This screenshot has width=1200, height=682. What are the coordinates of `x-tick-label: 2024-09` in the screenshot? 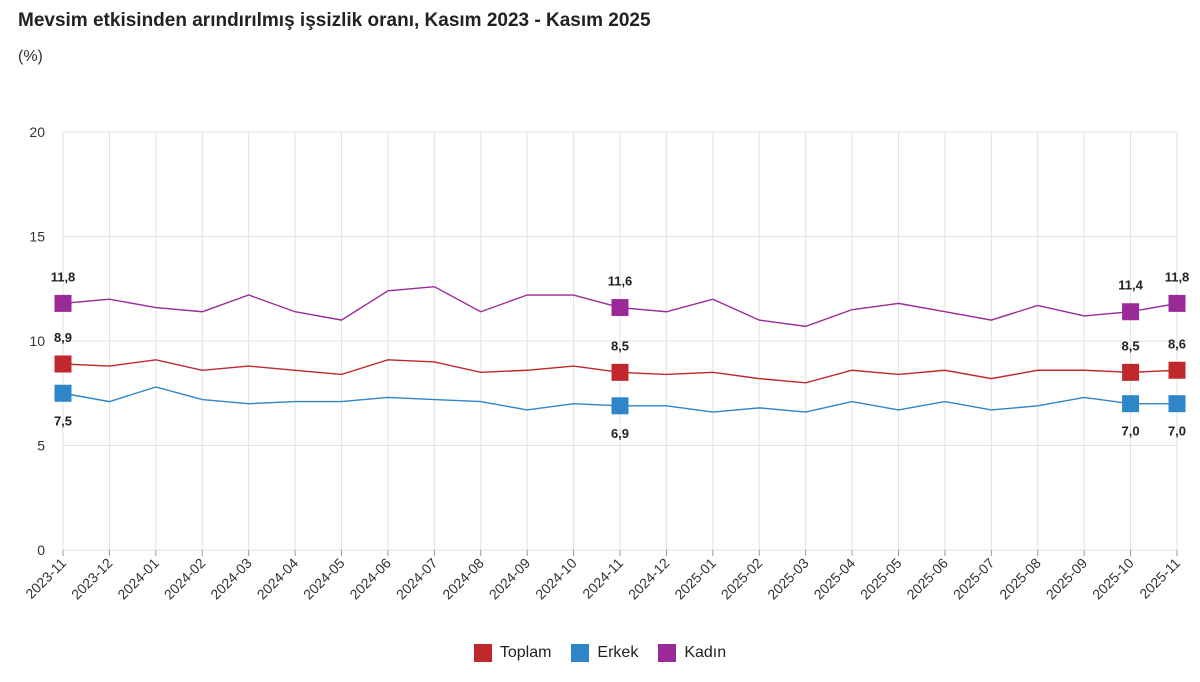 It's located at (510, 579).